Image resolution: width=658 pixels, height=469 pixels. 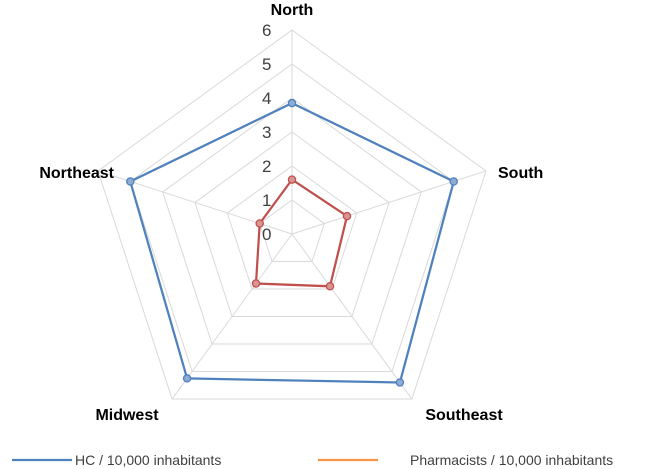 What do you see at coordinates (464, 415) in the screenshot?
I see `category-label-southeast: Southeast` at bounding box center [464, 415].